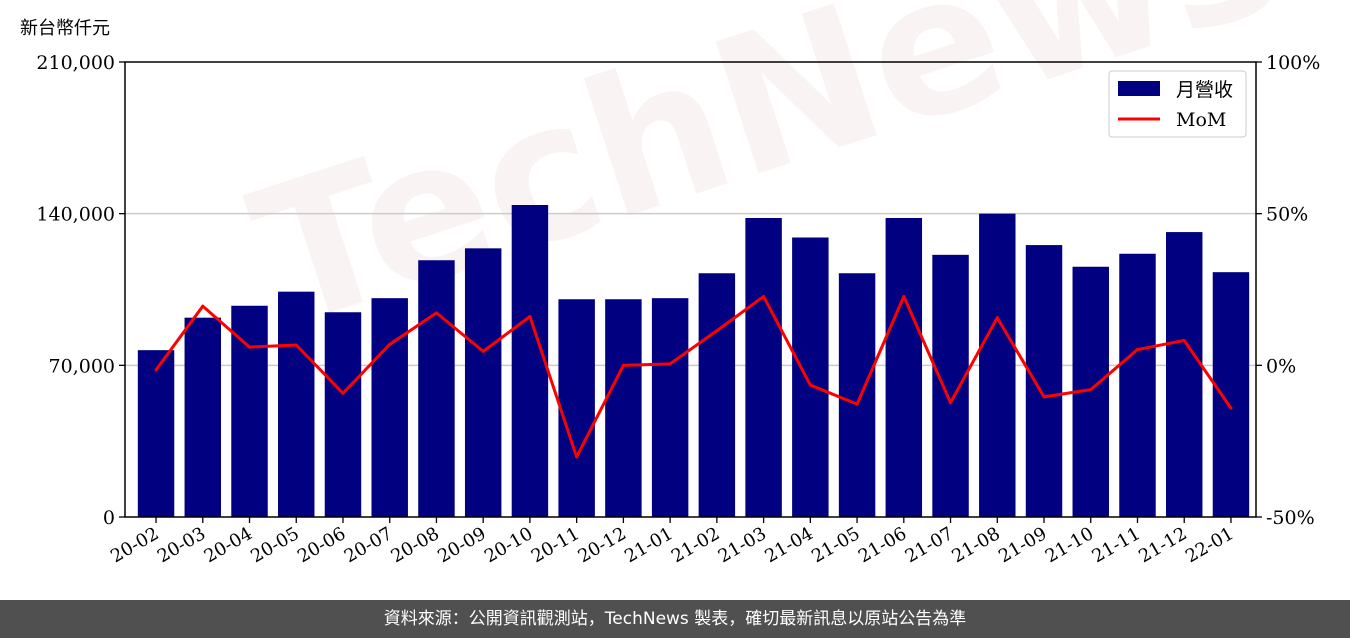 This screenshot has height=638, width=1350. Describe the element at coordinates (1116, 545) in the screenshot. I see `x-tick-label-21-11: 21-11` at that location.